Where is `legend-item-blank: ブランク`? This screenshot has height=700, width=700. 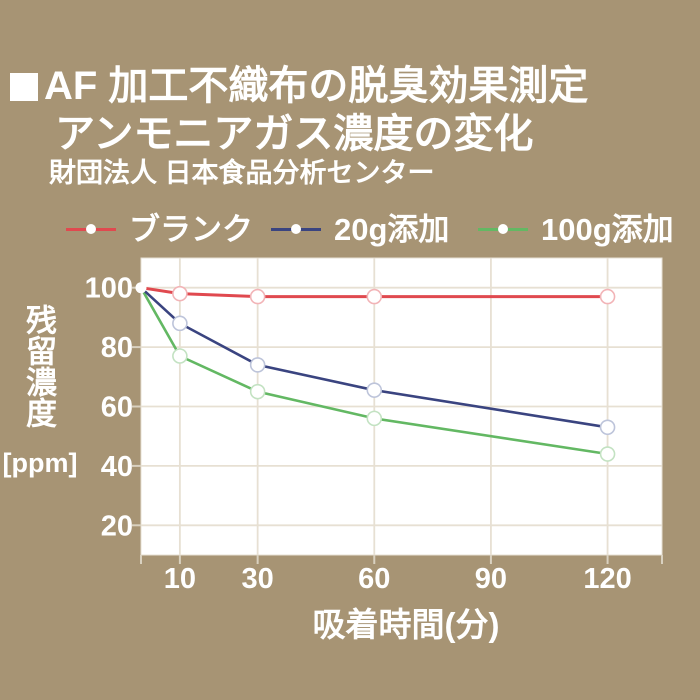 legend-item-blank: ブランク is located at coordinates (159, 229).